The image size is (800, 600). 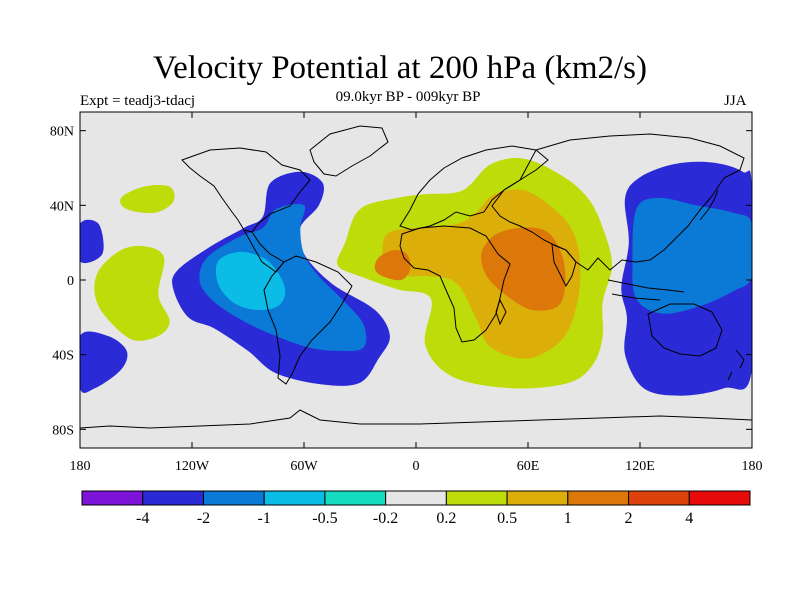 I want to click on y-tick-label: 40N, so click(x=62, y=206).